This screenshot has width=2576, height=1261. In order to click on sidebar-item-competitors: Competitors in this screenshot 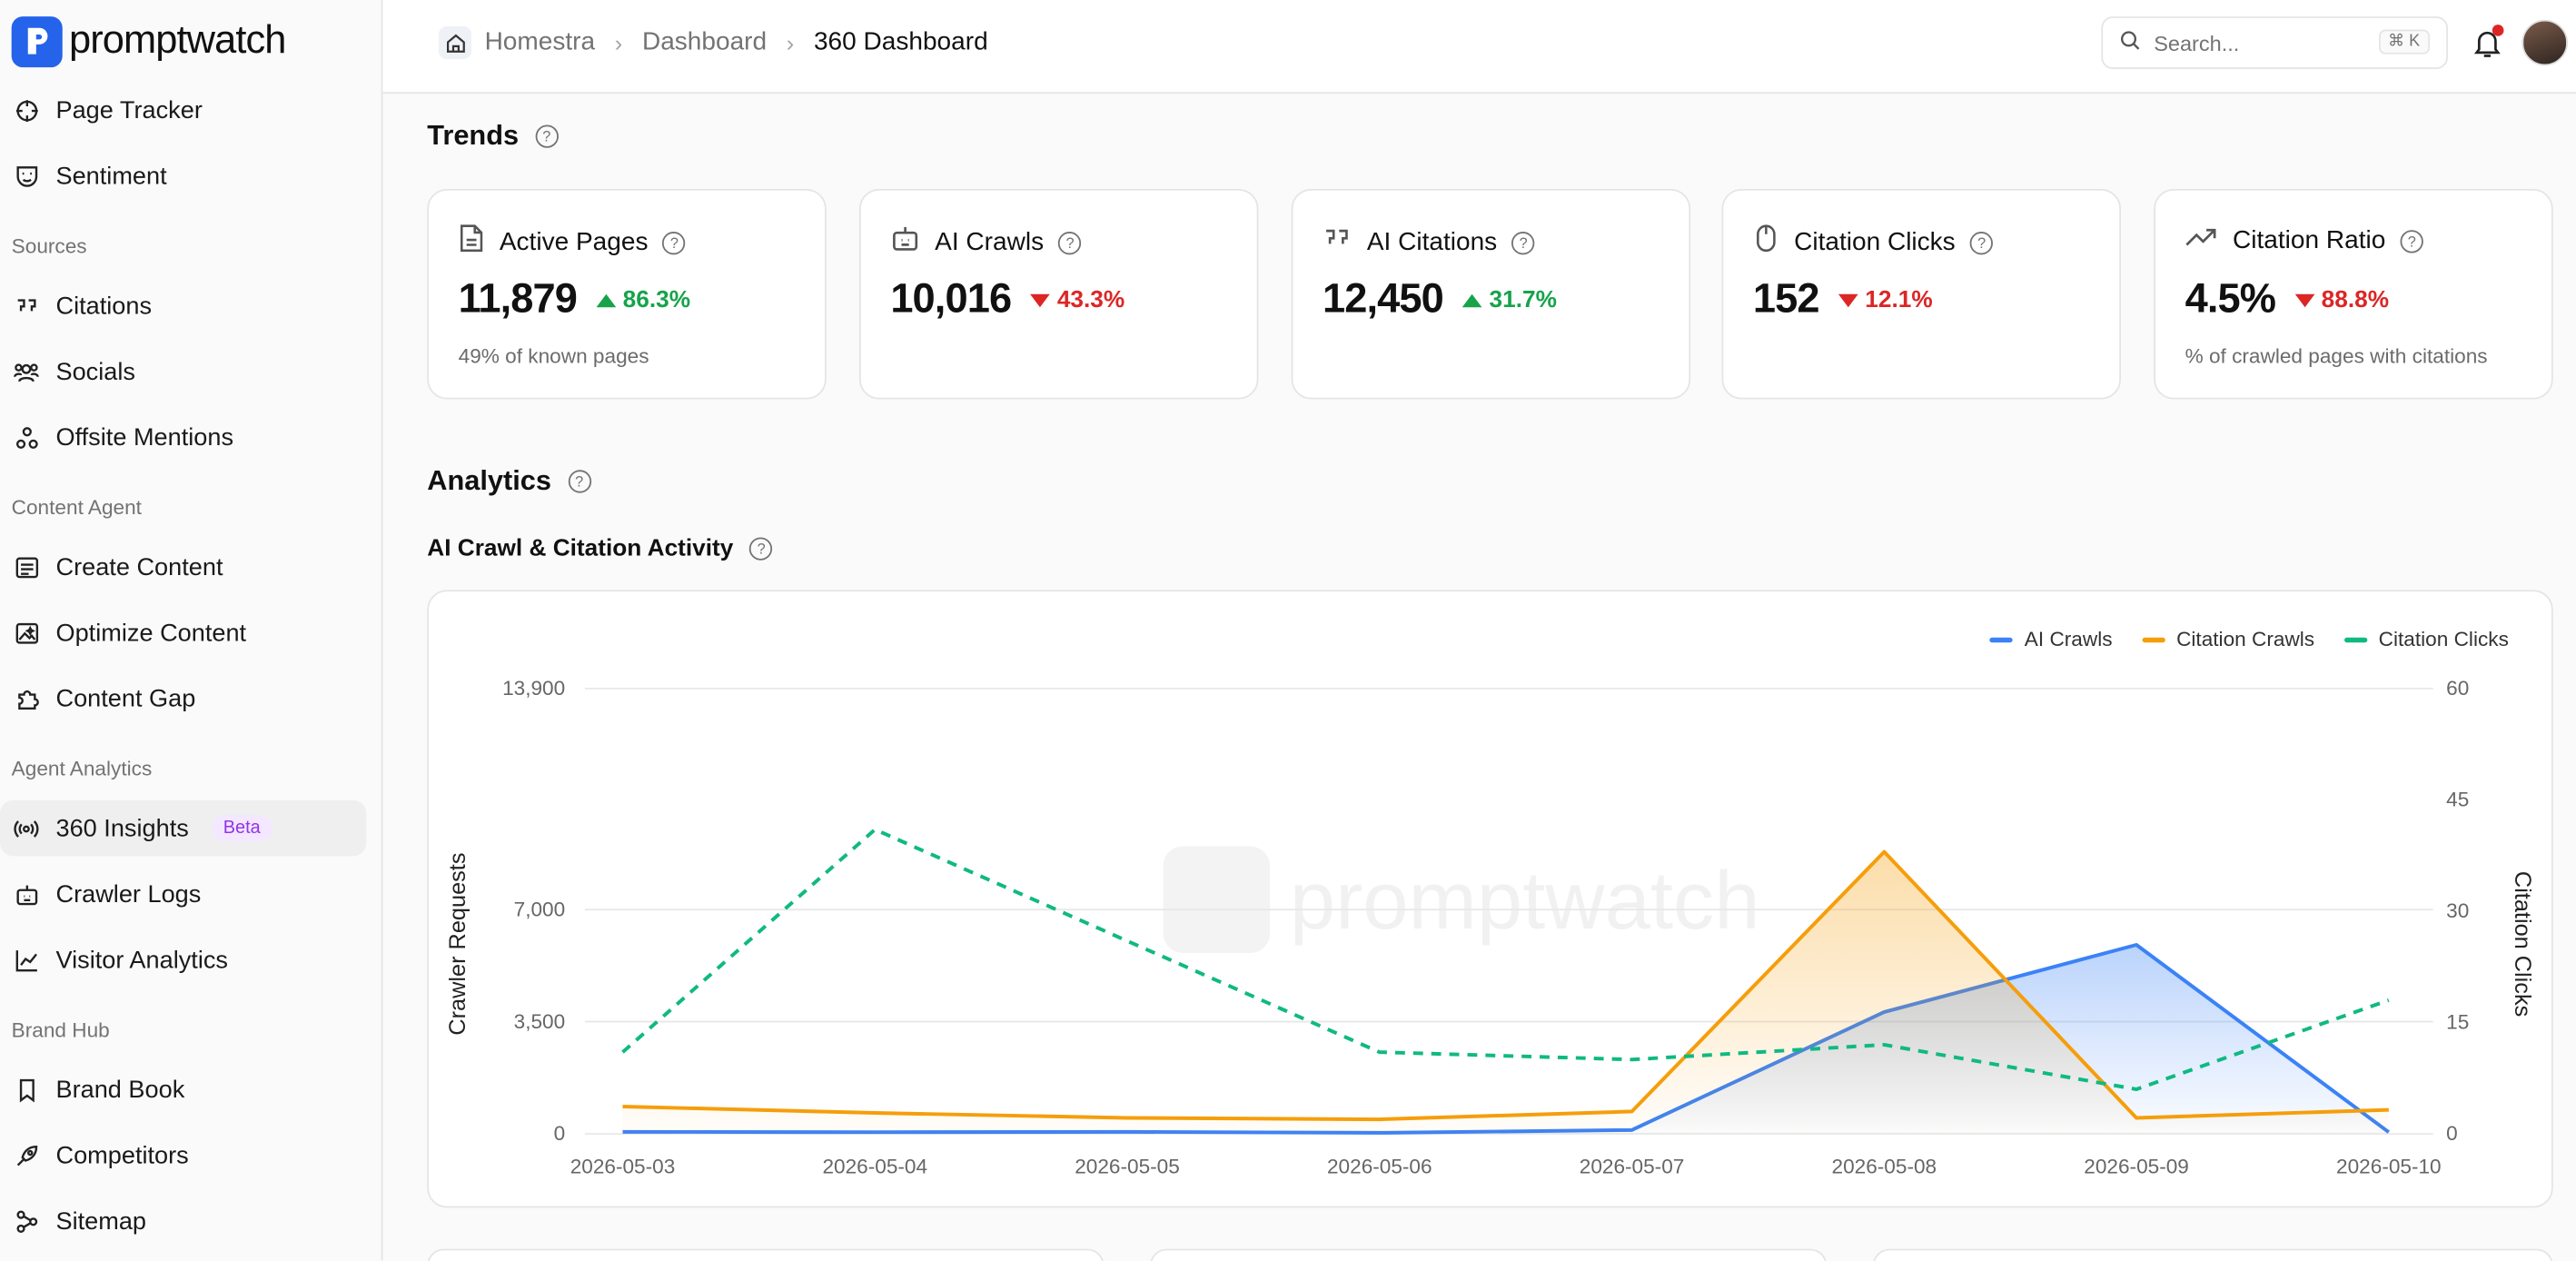, I will do `click(183, 1155)`.